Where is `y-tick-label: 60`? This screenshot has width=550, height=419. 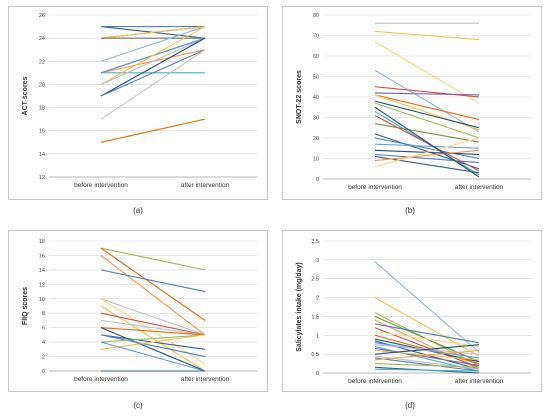 y-tick-label: 60 is located at coordinates (316, 57).